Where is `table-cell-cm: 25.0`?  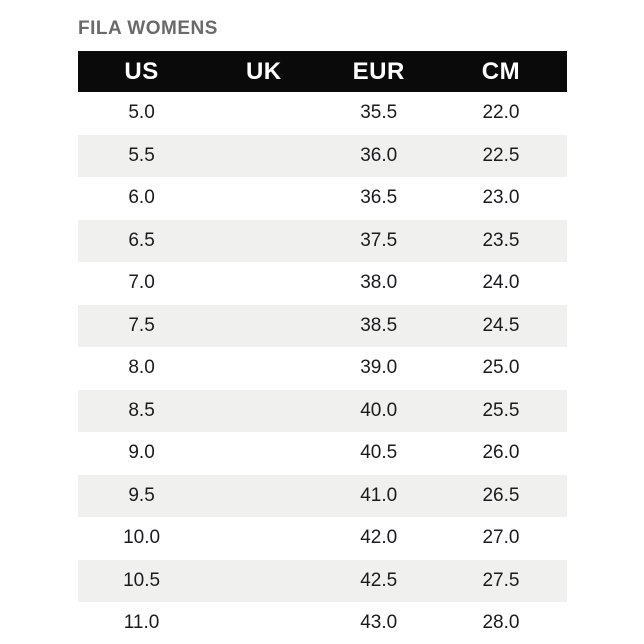 table-cell-cm: 25.0 is located at coordinates (501, 368).